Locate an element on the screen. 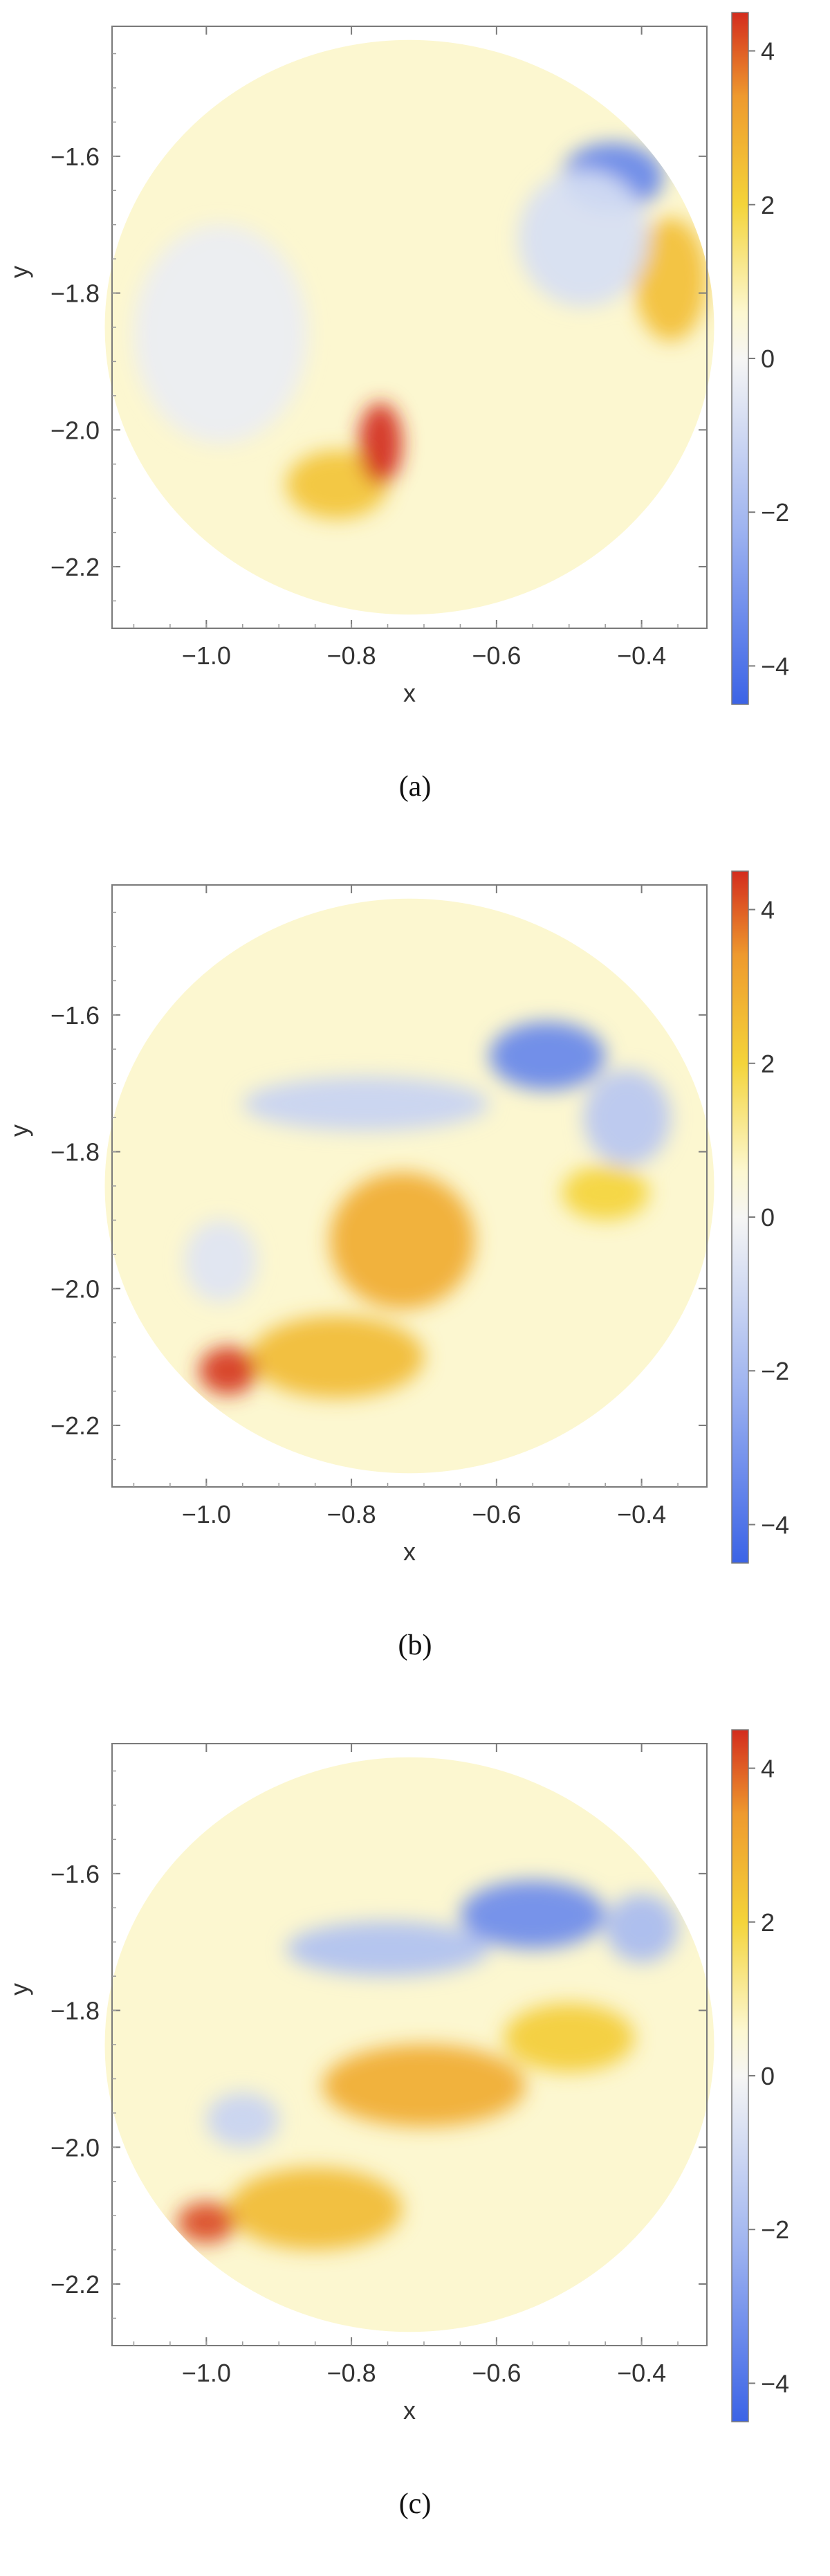 This screenshot has height=2576, width=830. field-features-b is located at coordinates (427, 1209).